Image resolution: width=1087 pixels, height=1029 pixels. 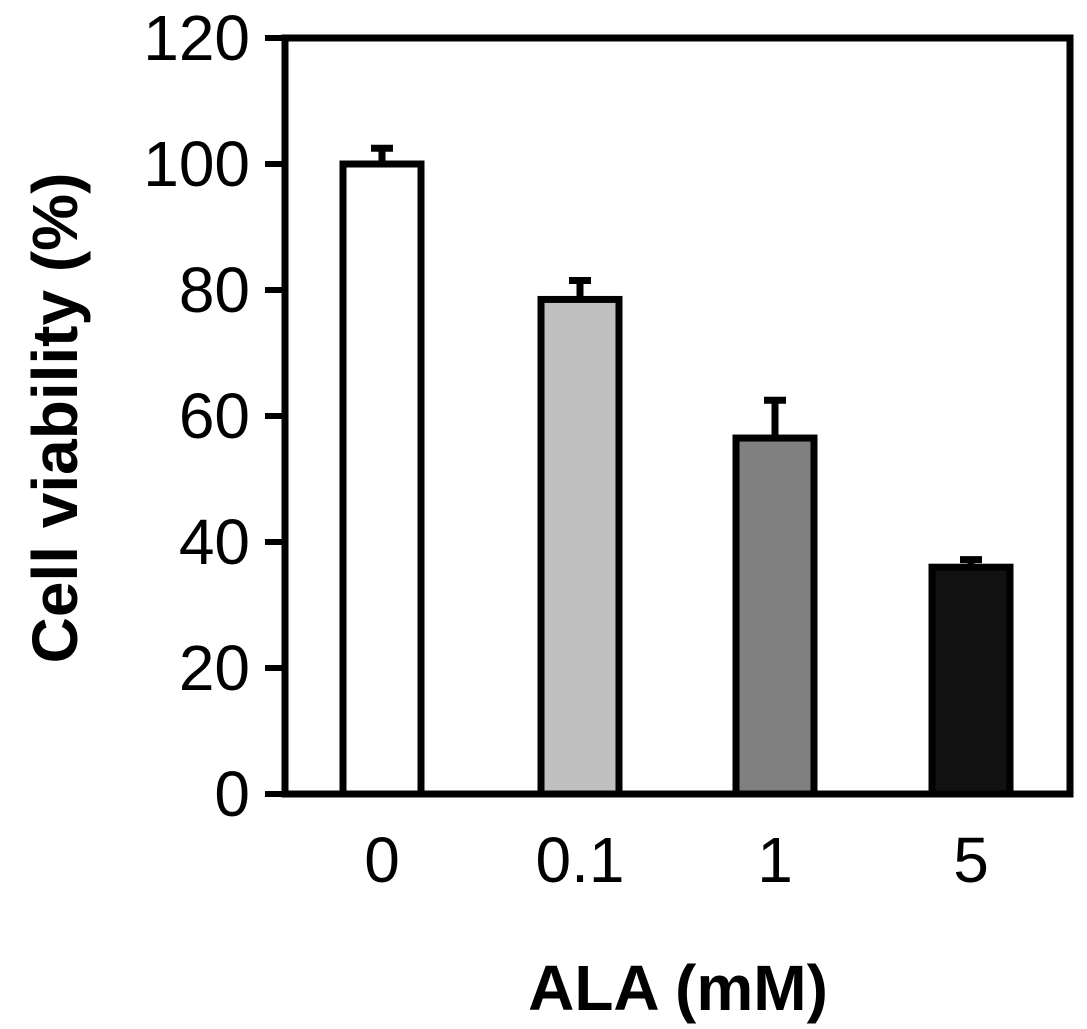 What do you see at coordinates (214, 290) in the screenshot?
I see `y-tick-label: 80` at bounding box center [214, 290].